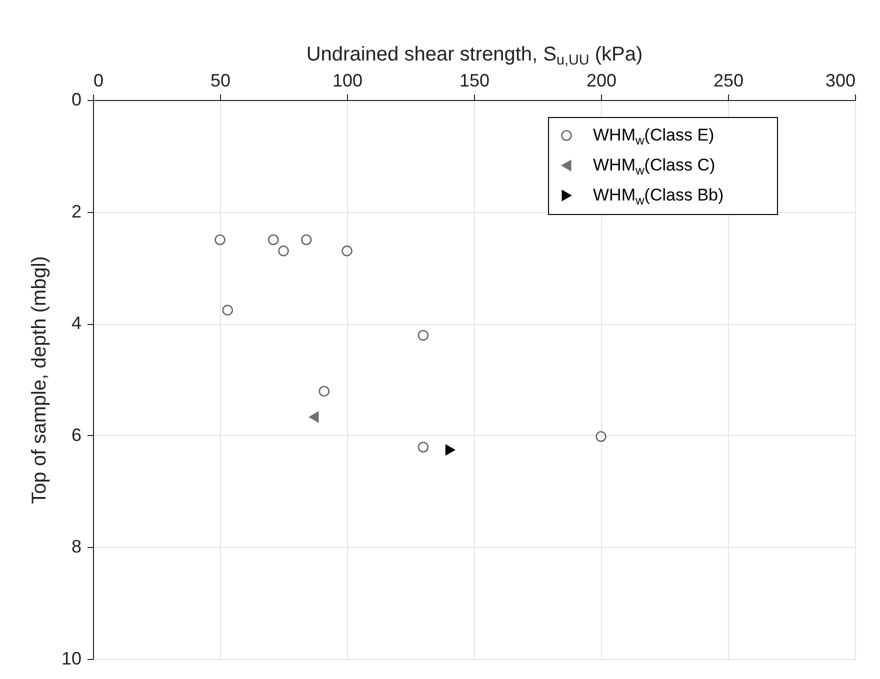 Image resolution: width=880 pixels, height=679 pixels. Describe the element at coordinates (99, 80) in the screenshot. I see `x-tick-label: 0` at that location.